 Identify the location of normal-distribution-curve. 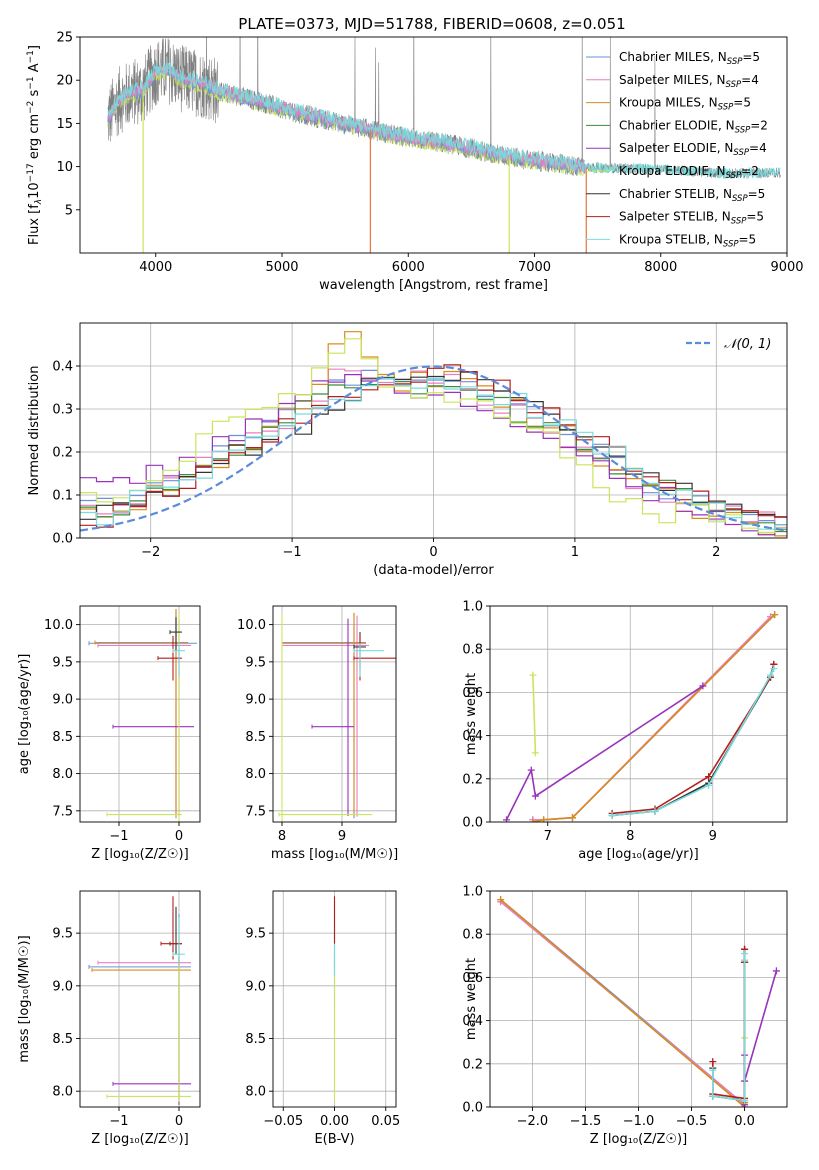
(432, 448).